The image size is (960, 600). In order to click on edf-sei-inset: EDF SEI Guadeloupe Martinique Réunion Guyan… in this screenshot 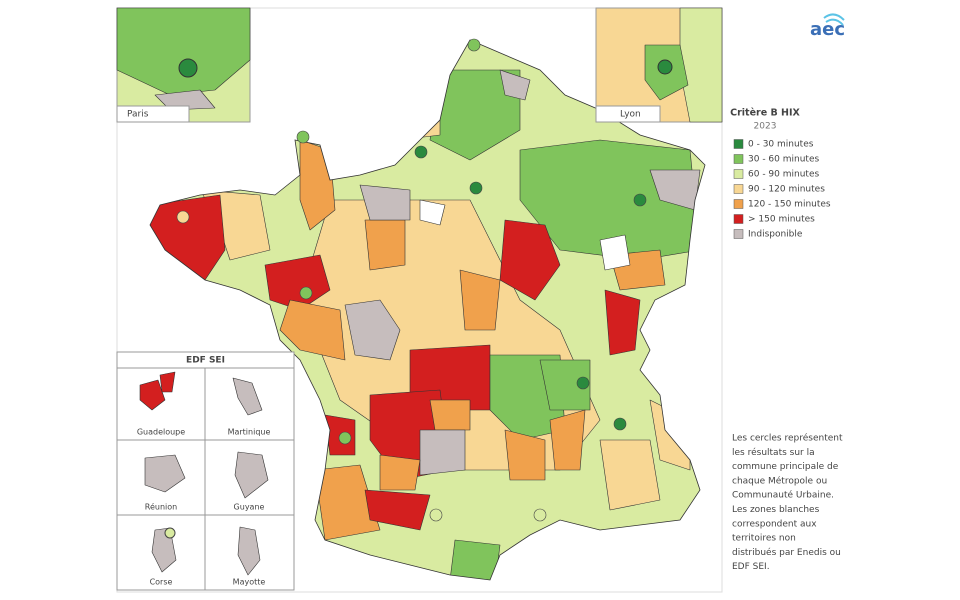, I will do `click(205, 471)`.